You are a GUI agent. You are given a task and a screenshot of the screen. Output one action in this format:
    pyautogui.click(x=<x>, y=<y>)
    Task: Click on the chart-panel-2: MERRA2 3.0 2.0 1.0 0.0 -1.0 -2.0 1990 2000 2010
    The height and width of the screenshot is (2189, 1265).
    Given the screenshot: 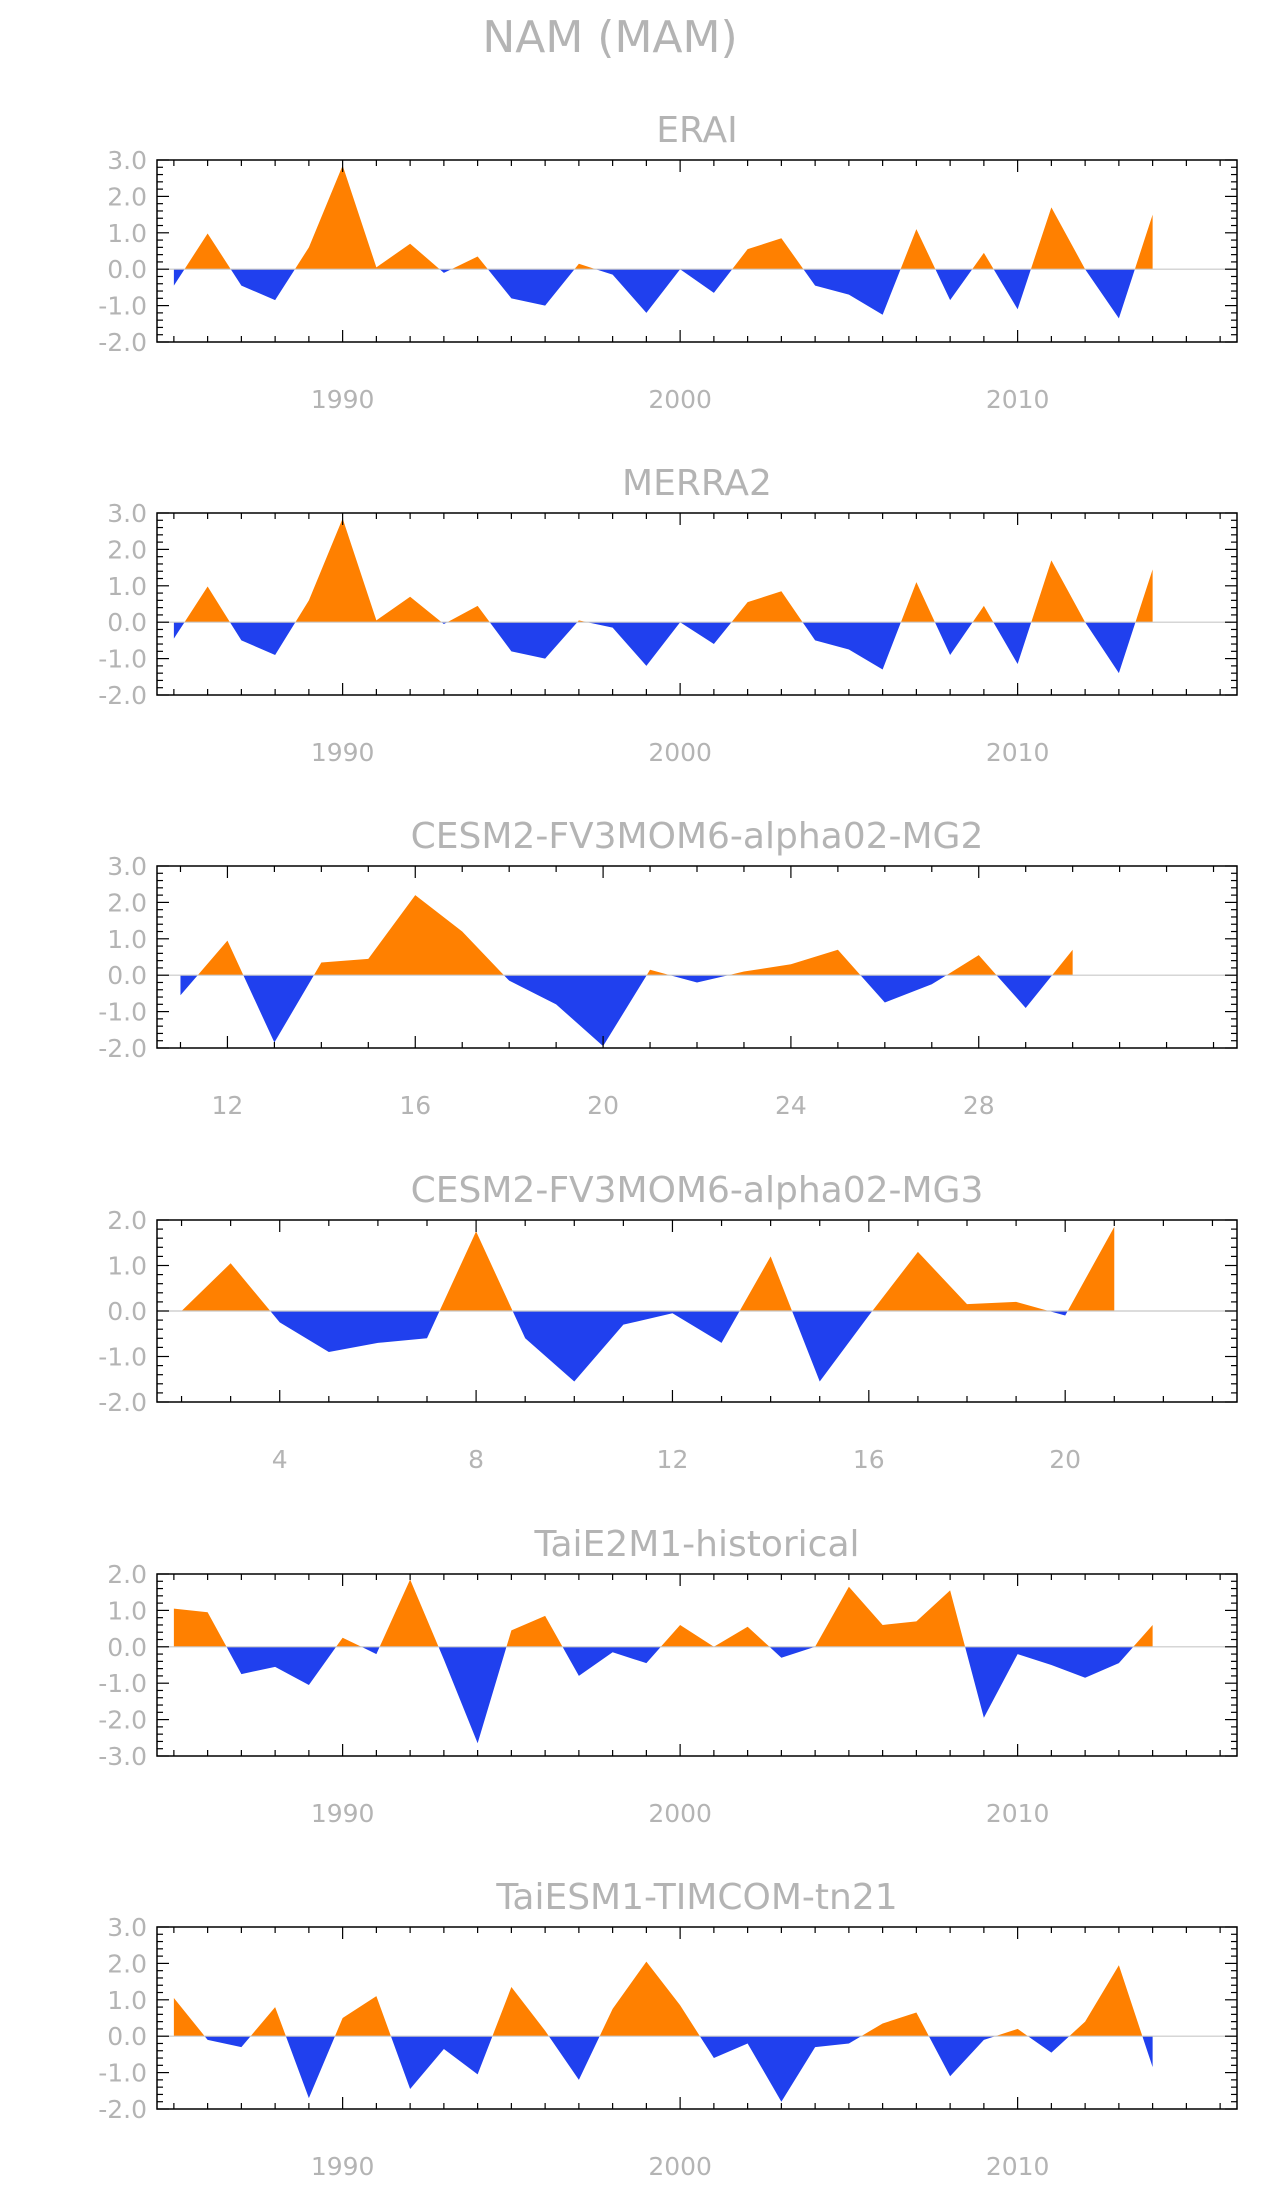 What is the action you would take?
    pyautogui.click(x=668, y=615)
    